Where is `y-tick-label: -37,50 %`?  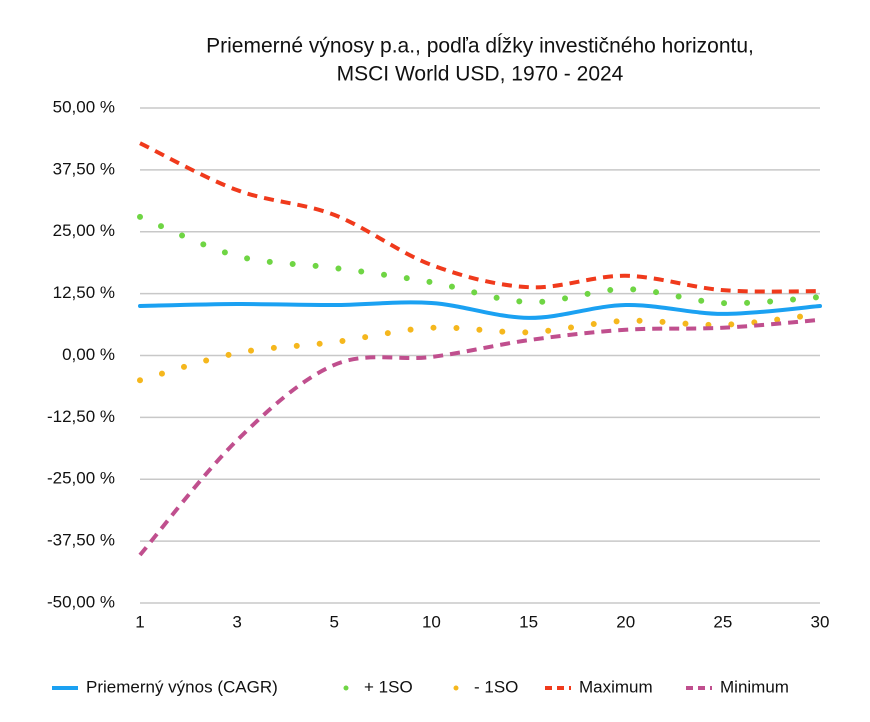
y-tick-label: -37,50 % is located at coordinates (81, 540).